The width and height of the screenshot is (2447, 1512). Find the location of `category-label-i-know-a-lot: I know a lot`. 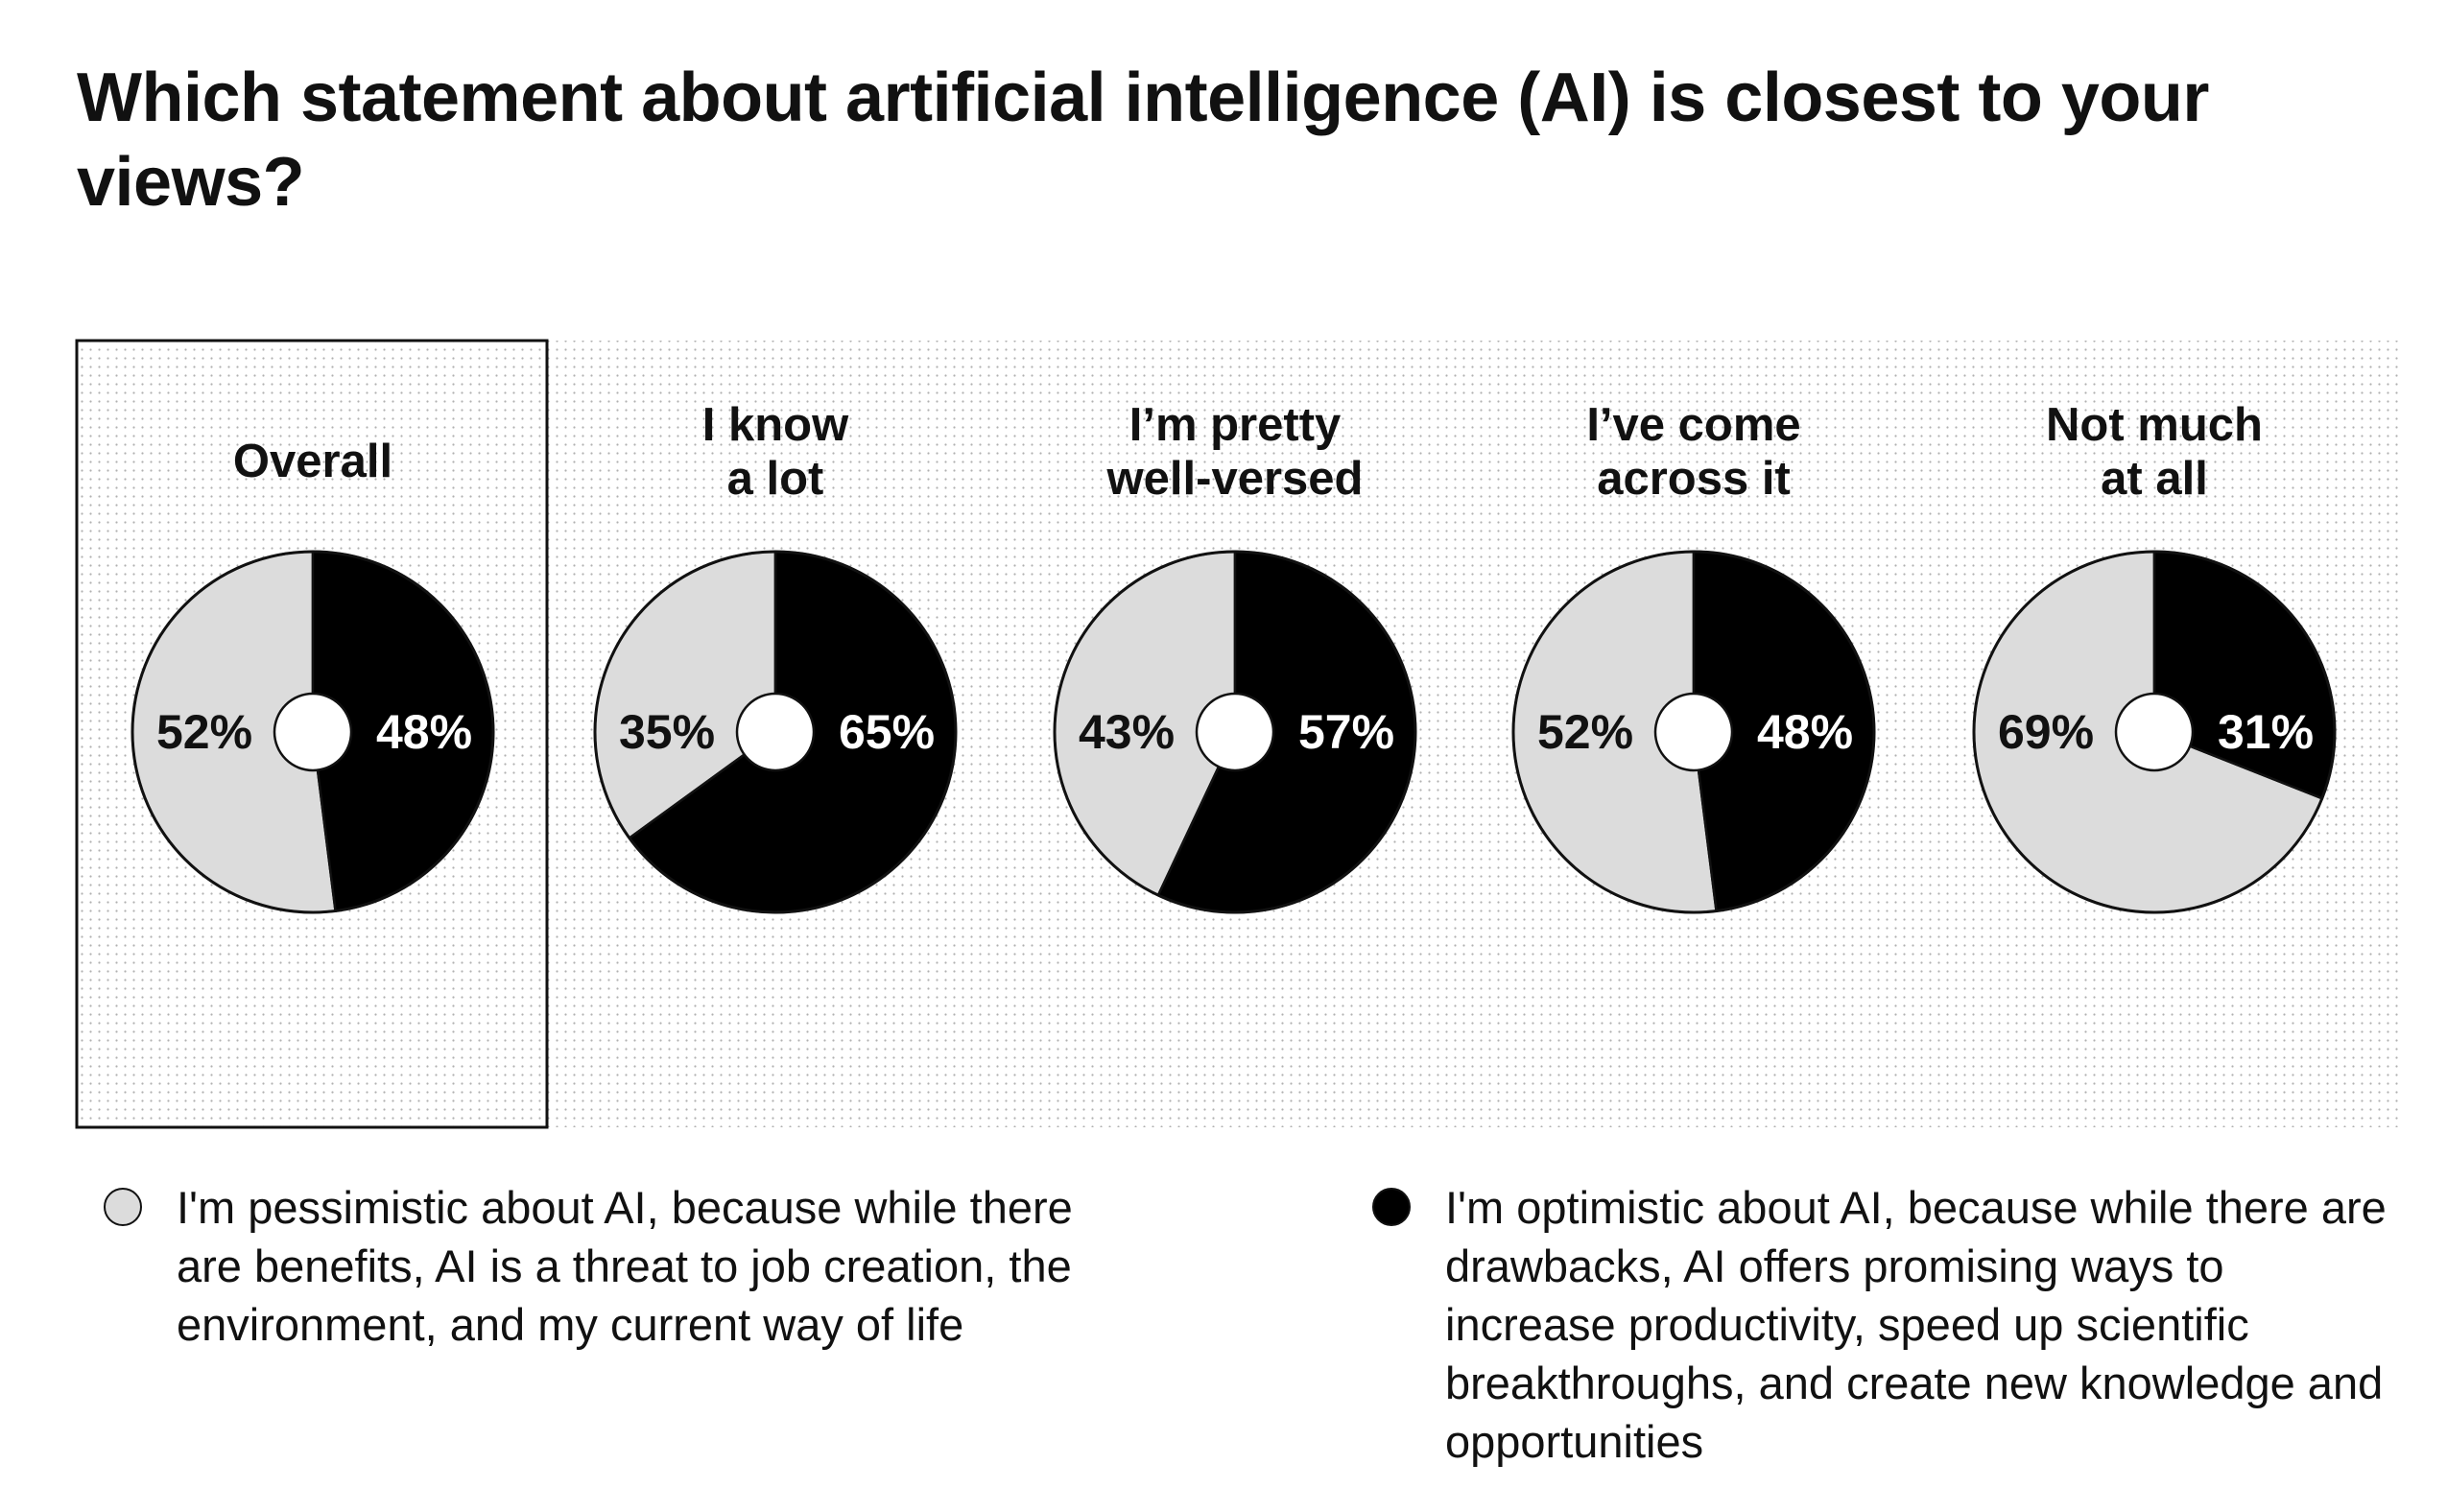

category-label-i-know-a-lot: I know a lot is located at coordinates (776, 452).